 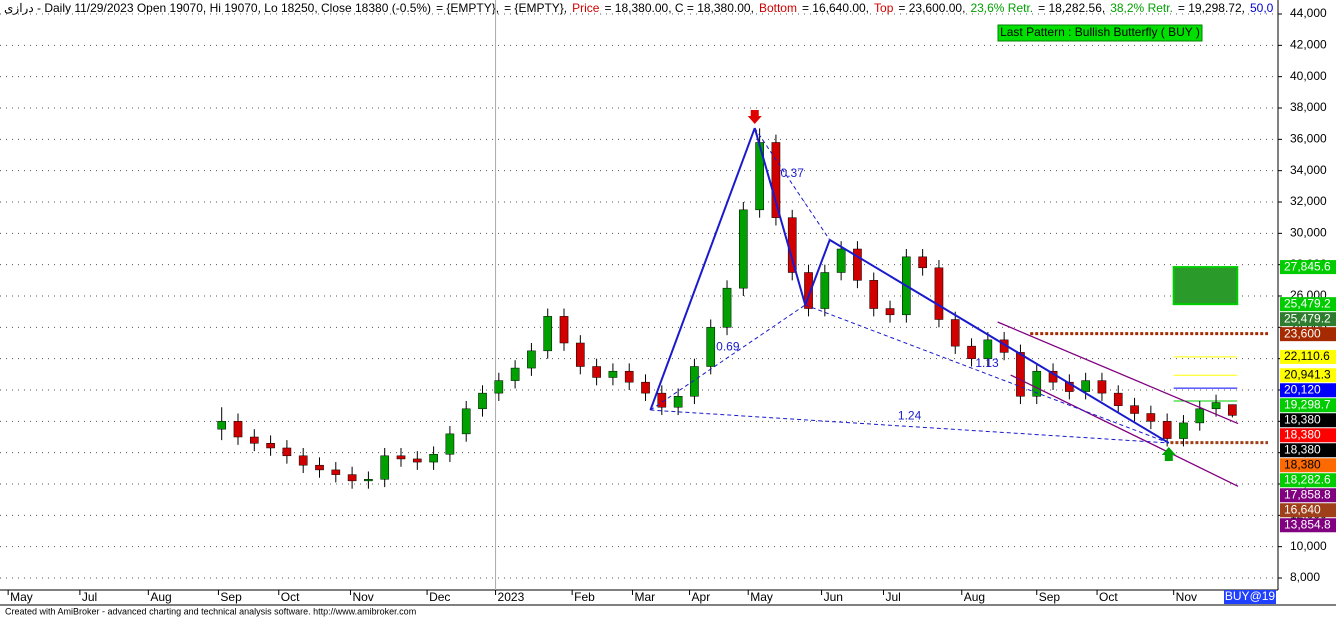 I want to click on y-tick-label: 38,000, so click(x=1308, y=107).